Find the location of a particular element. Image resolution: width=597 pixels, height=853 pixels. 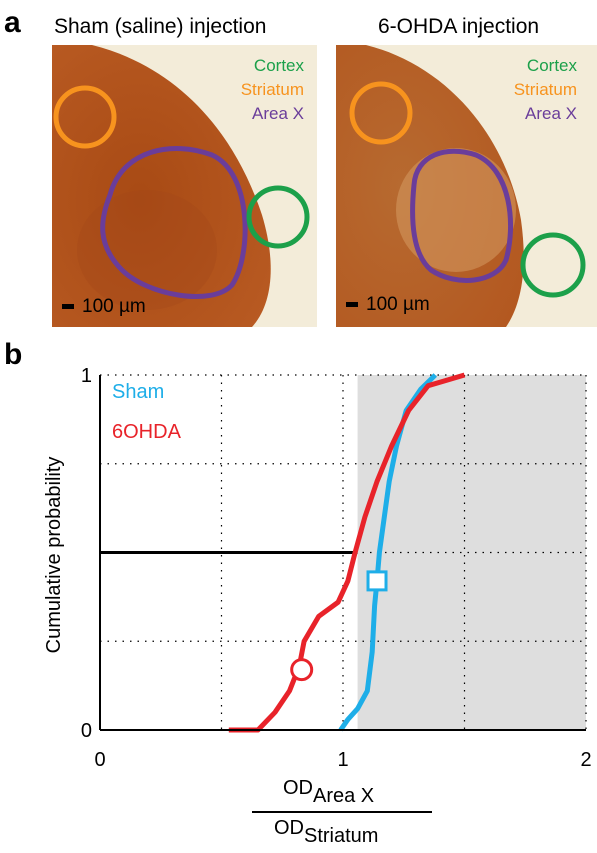

panel-a-letter: a is located at coordinates (12, 22).